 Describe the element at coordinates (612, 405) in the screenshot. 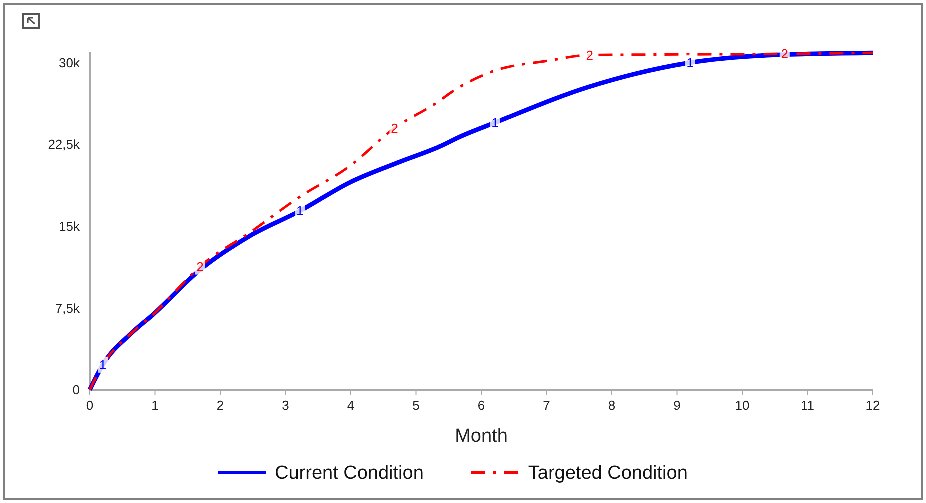

I see `x-tick-label: 8` at that location.